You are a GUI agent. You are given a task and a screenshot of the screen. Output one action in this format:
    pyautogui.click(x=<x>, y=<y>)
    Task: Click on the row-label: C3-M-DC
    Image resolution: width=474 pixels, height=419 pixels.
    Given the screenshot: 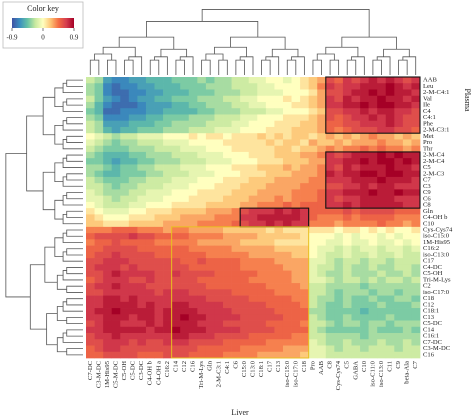 What is the action you would take?
    pyautogui.click(x=437, y=348)
    